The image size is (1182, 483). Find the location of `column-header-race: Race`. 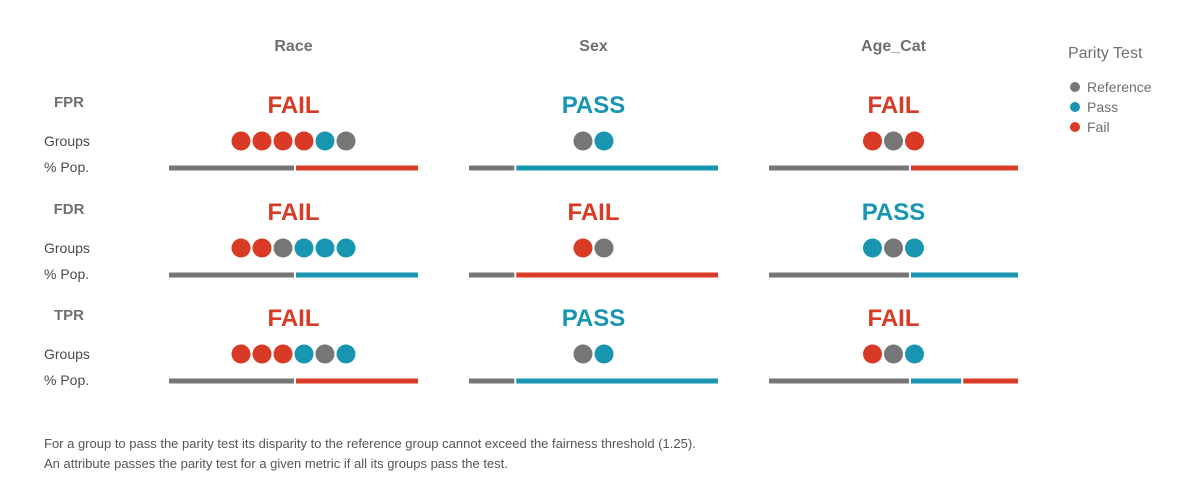

column-header-race: Race is located at coordinates (293, 46).